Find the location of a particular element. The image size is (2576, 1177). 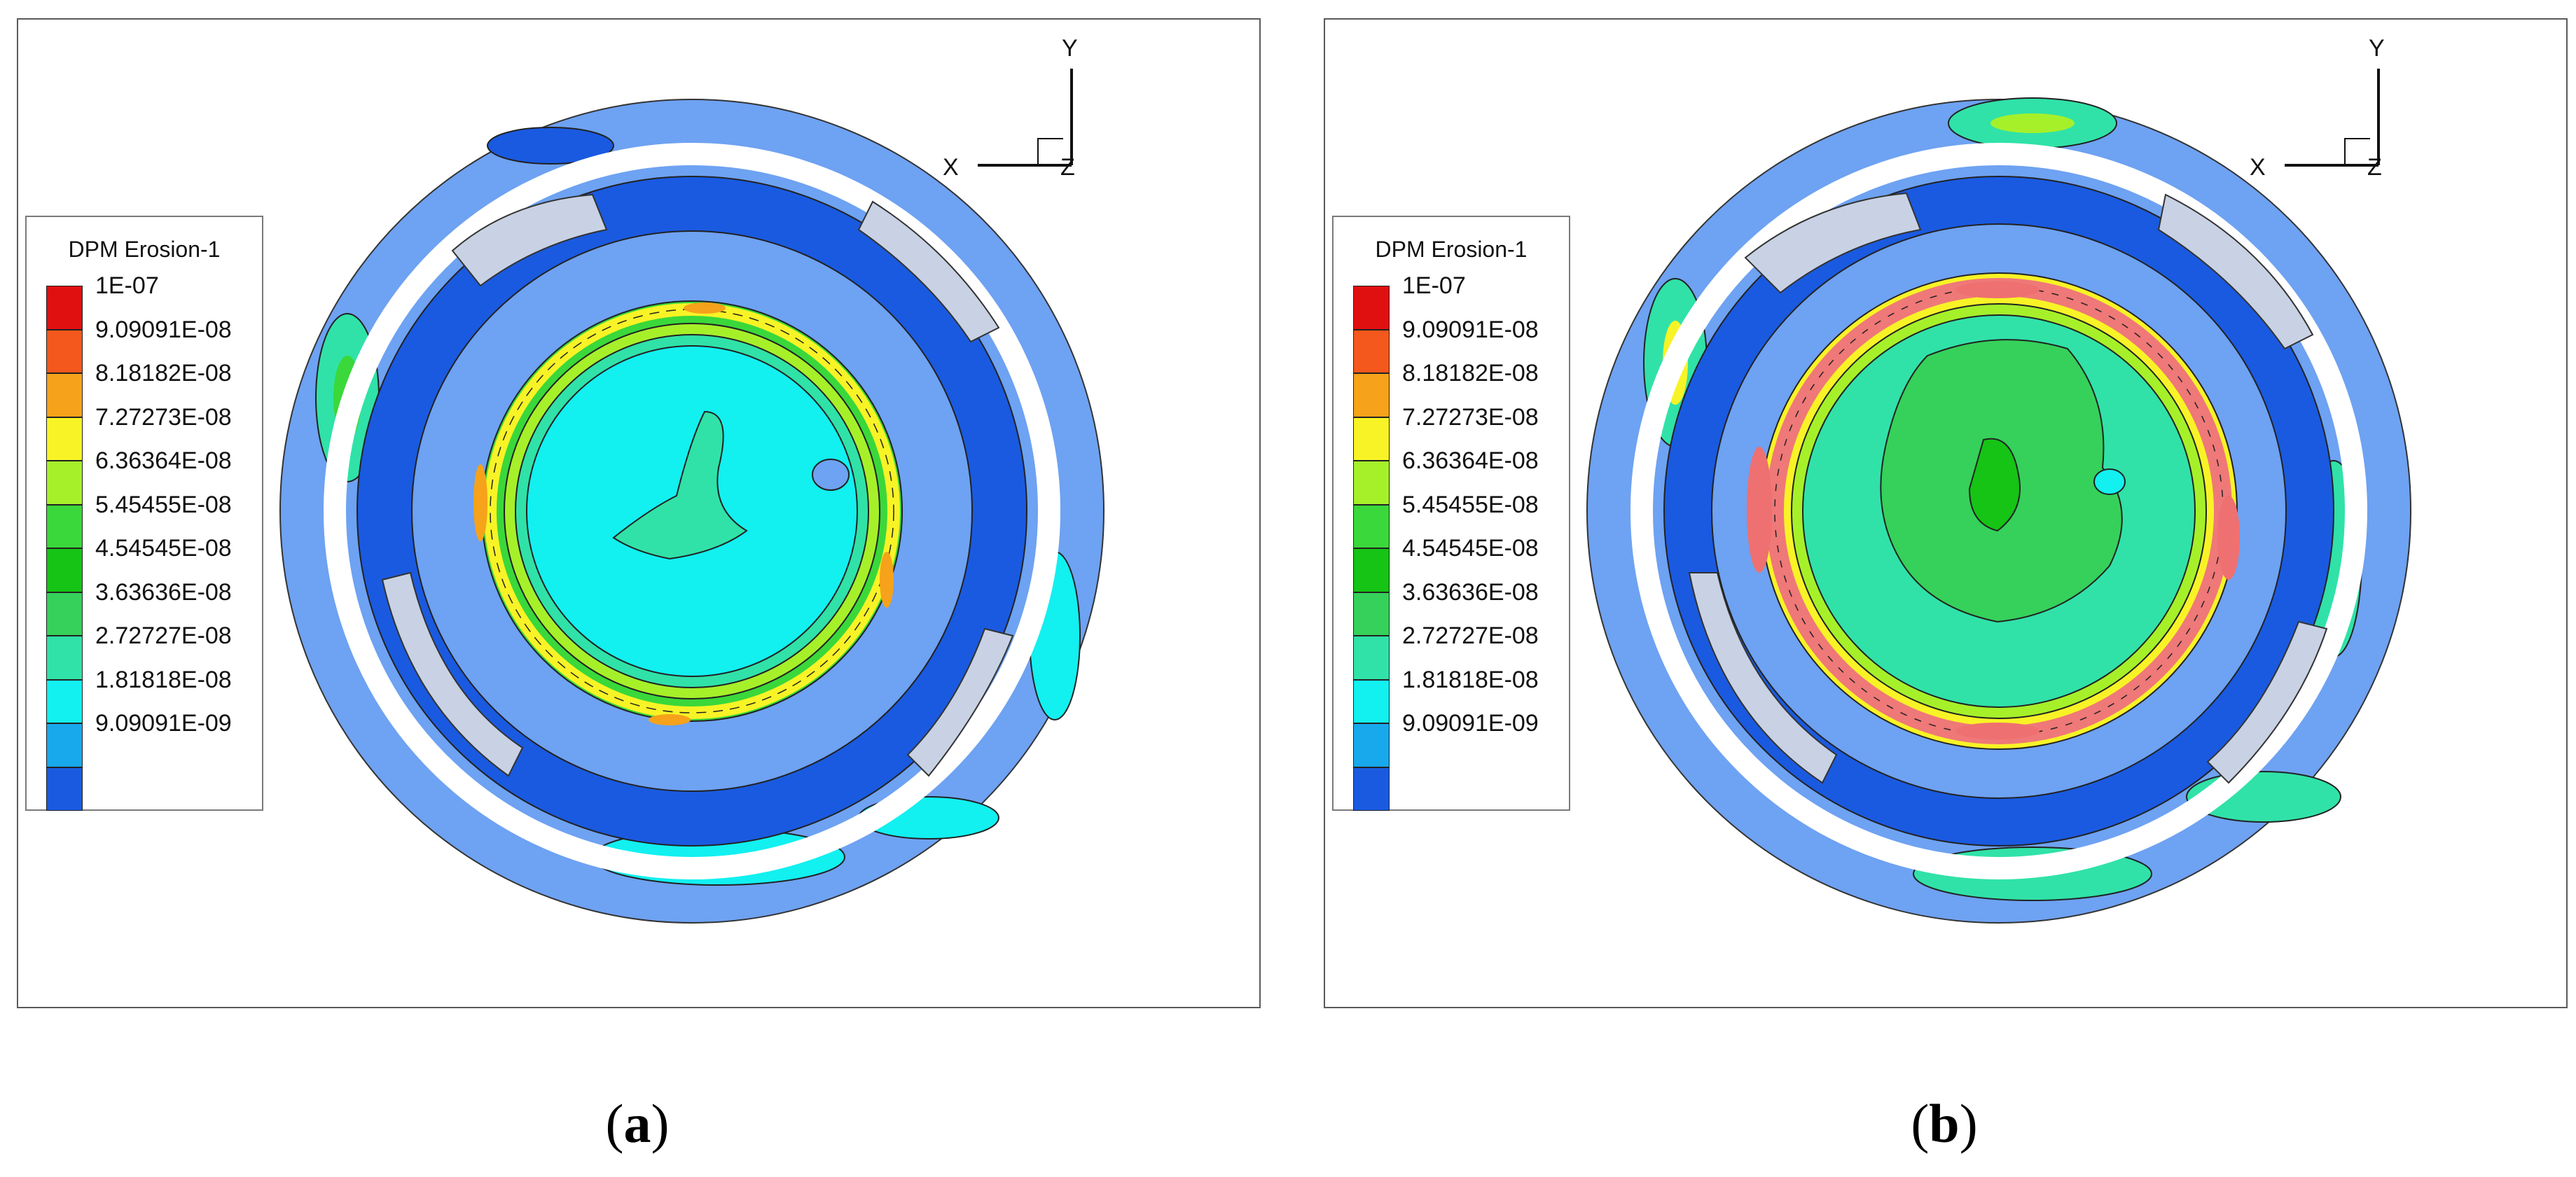

caption-letter: b is located at coordinates (1944, 1123).